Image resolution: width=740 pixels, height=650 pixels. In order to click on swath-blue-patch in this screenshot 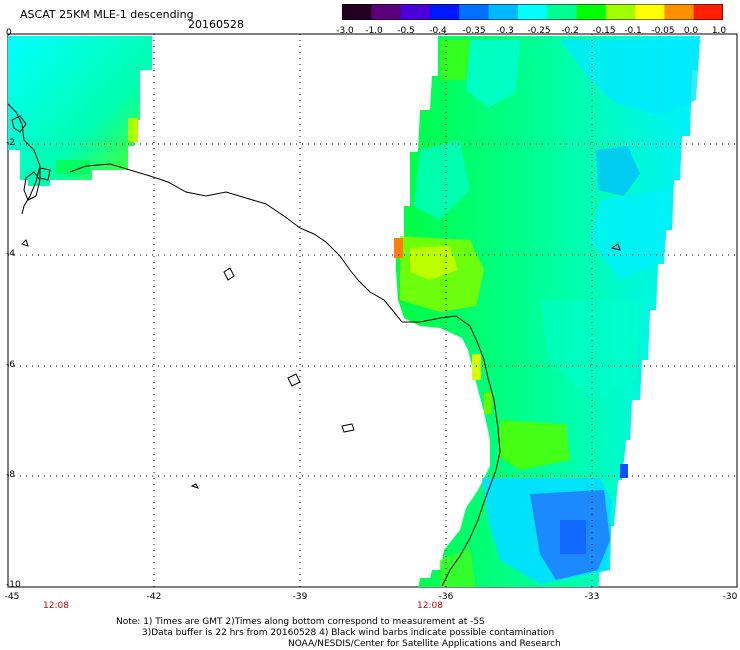, I will do `click(618, 171)`.